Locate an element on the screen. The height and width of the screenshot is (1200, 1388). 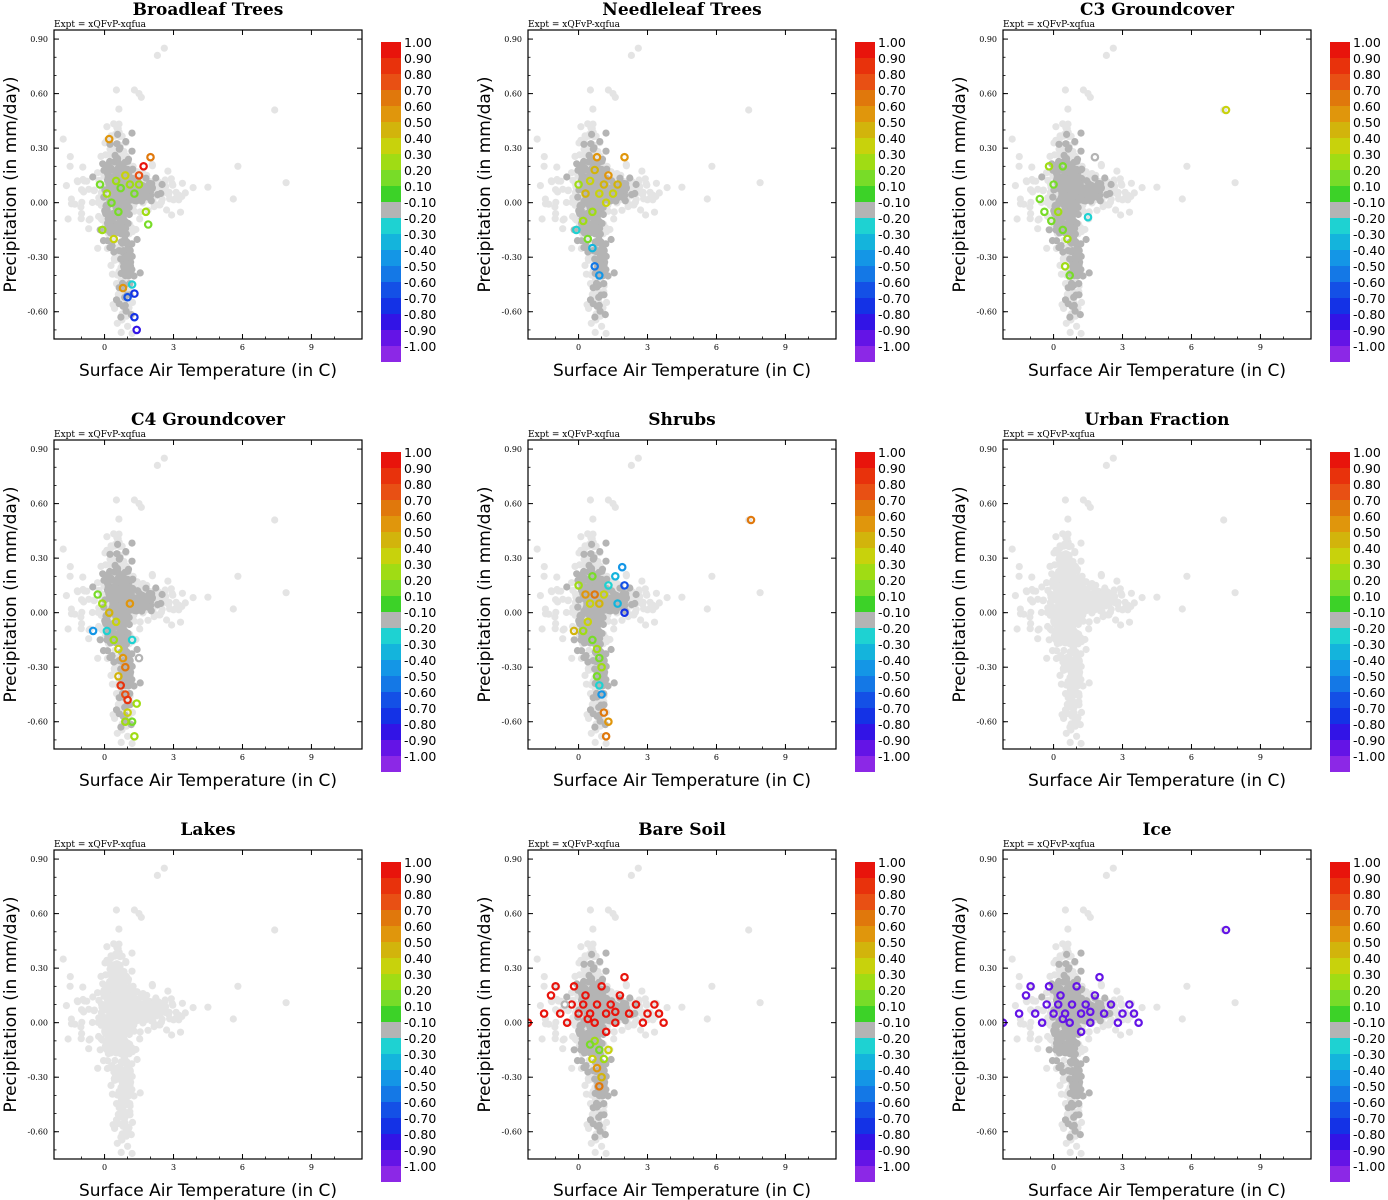
x-tick-label: 0 is located at coordinates (578, 347).